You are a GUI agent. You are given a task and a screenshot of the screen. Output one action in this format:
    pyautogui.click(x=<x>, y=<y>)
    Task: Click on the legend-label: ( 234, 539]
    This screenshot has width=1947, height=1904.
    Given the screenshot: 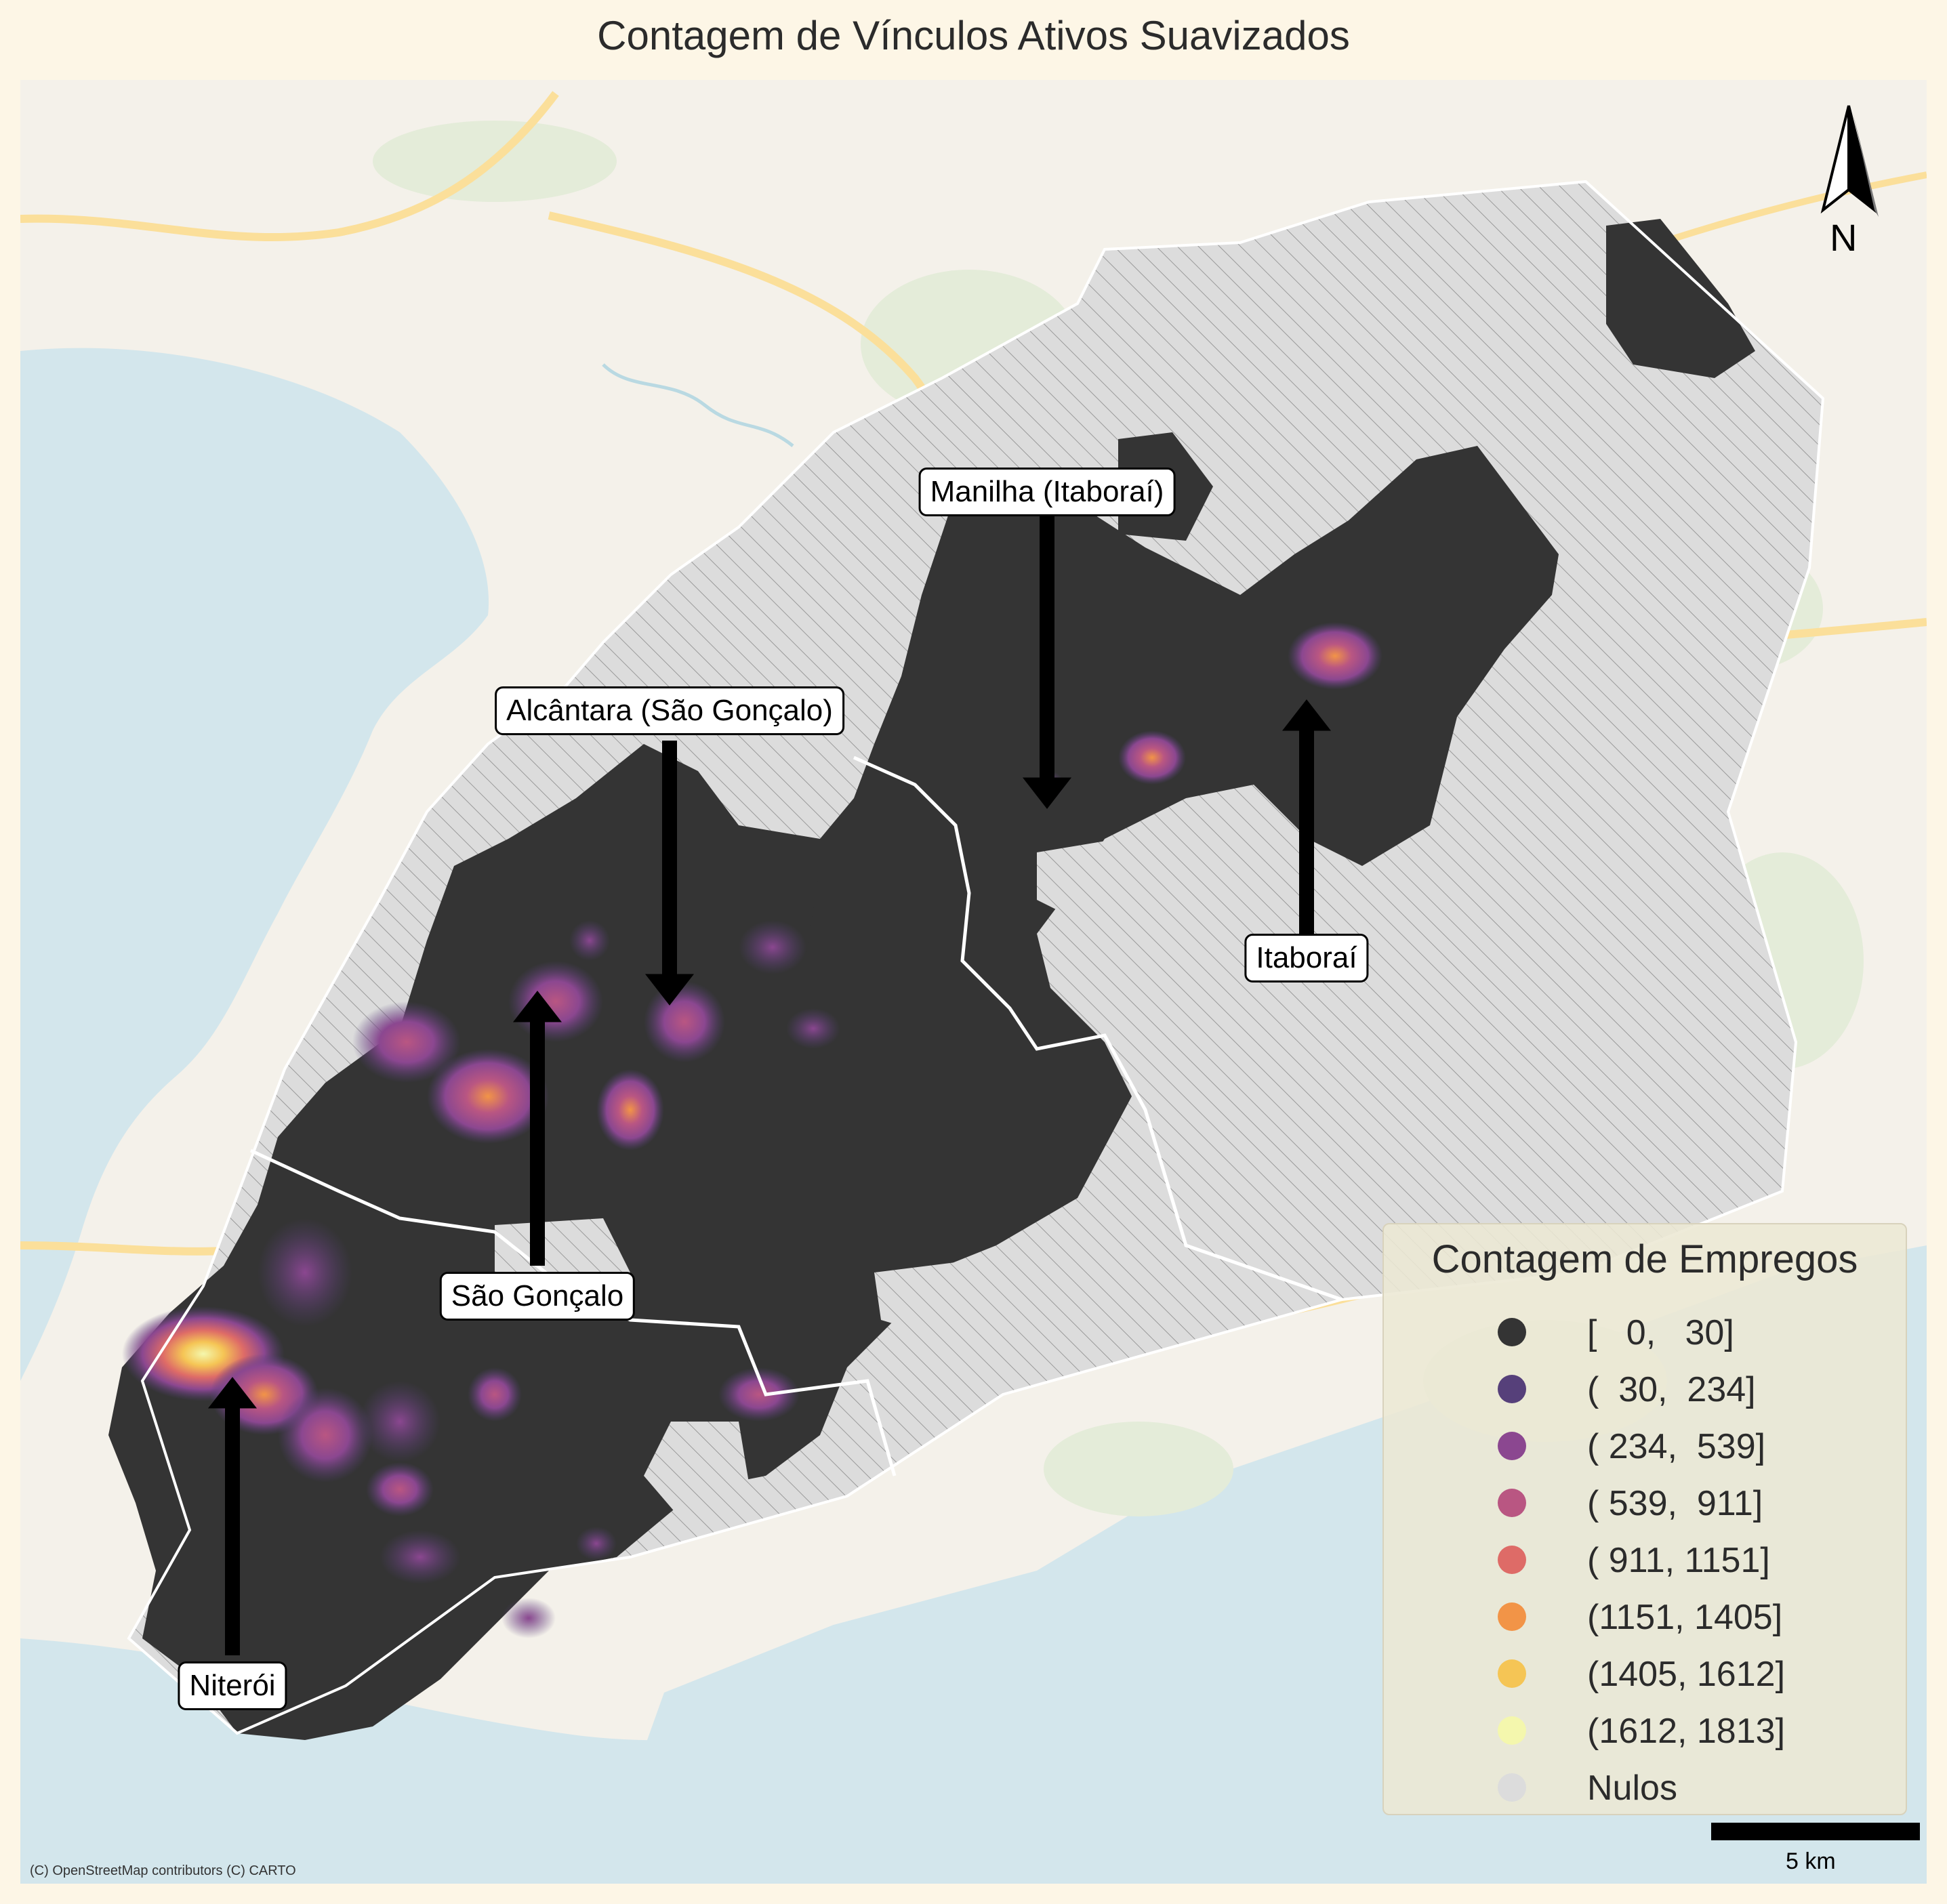 What is the action you would take?
    pyautogui.click(x=1676, y=1446)
    